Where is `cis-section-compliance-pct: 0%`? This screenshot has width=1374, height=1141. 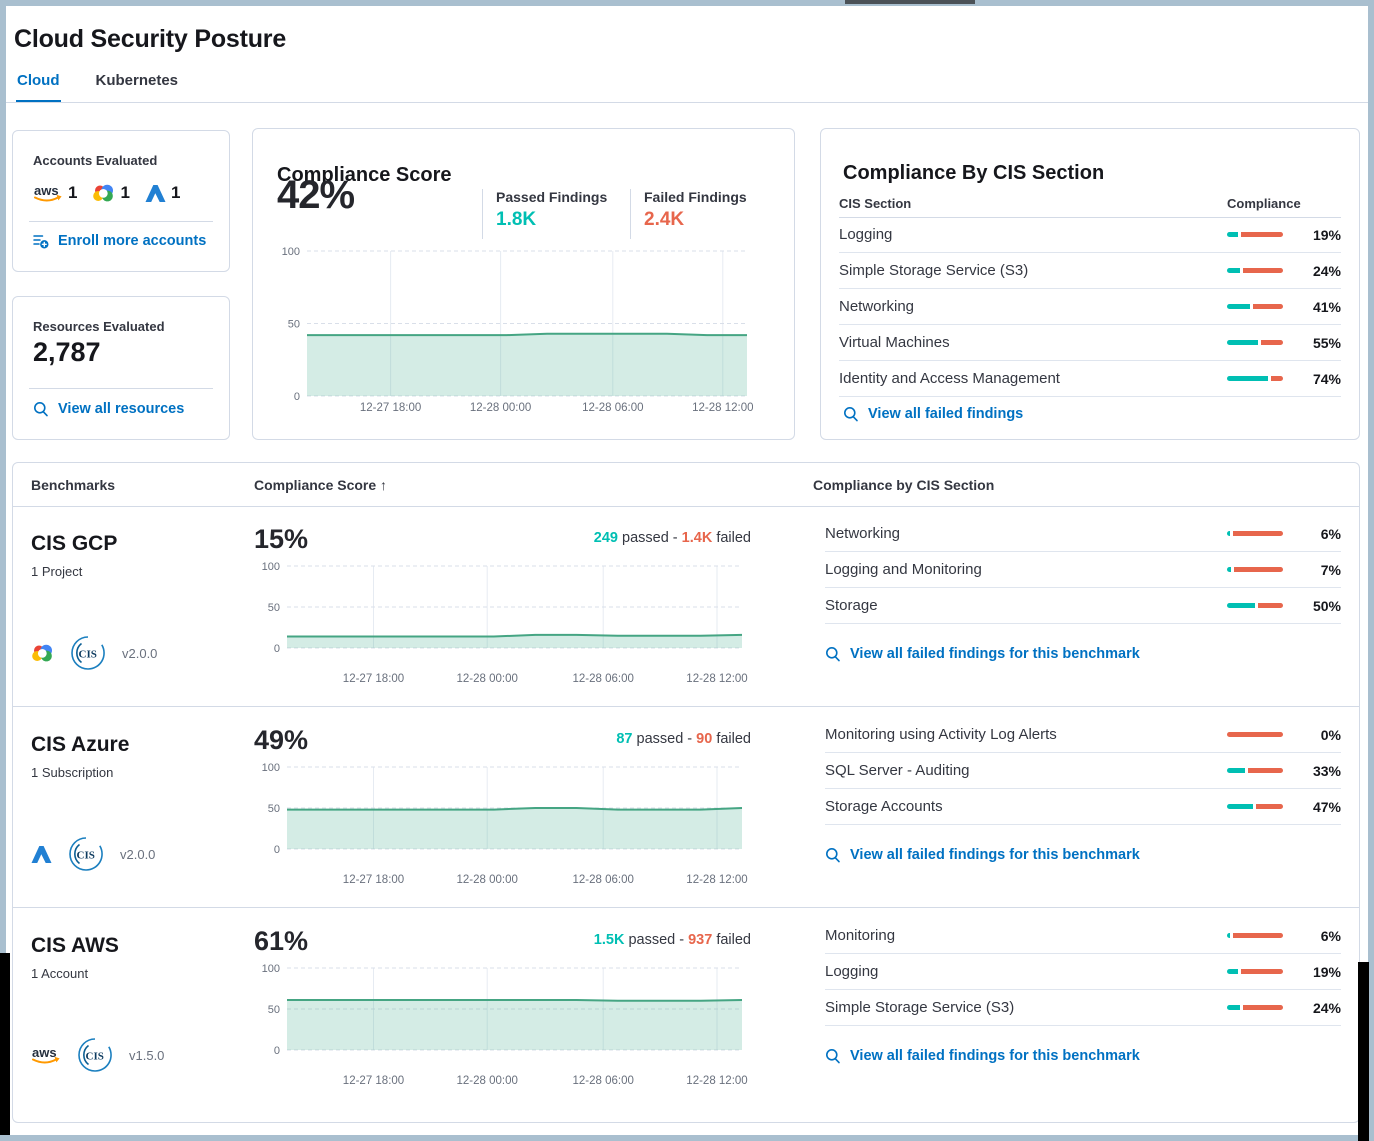 cis-section-compliance-pct: 0% is located at coordinates (1330, 734).